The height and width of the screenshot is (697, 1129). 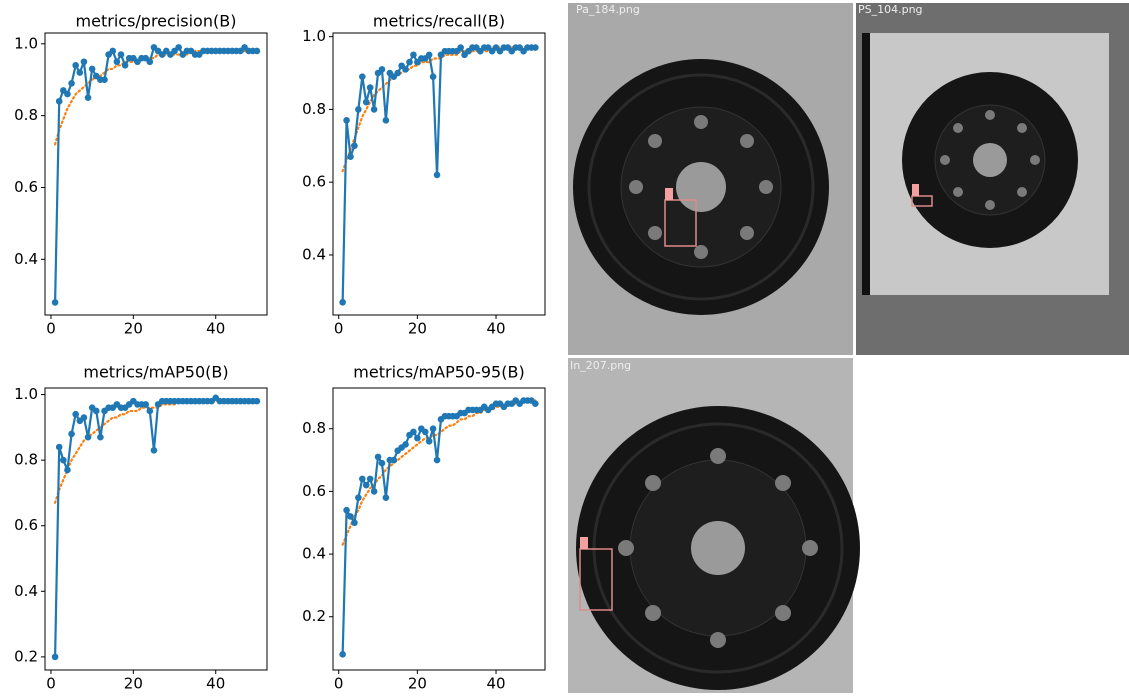 I want to click on y-tick-label: 0.2, so click(x=314, y=616).